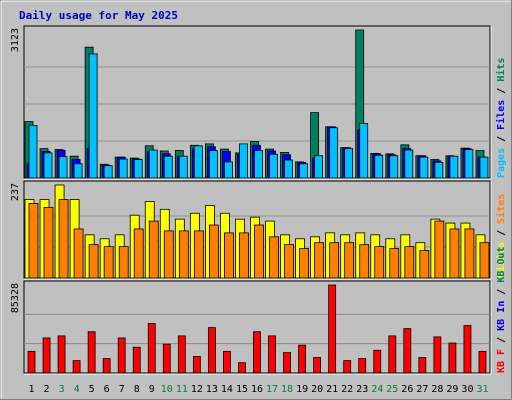 This screenshot has width=512, height=400. I want to click on x-tick-label: 30, so click(467, 389).